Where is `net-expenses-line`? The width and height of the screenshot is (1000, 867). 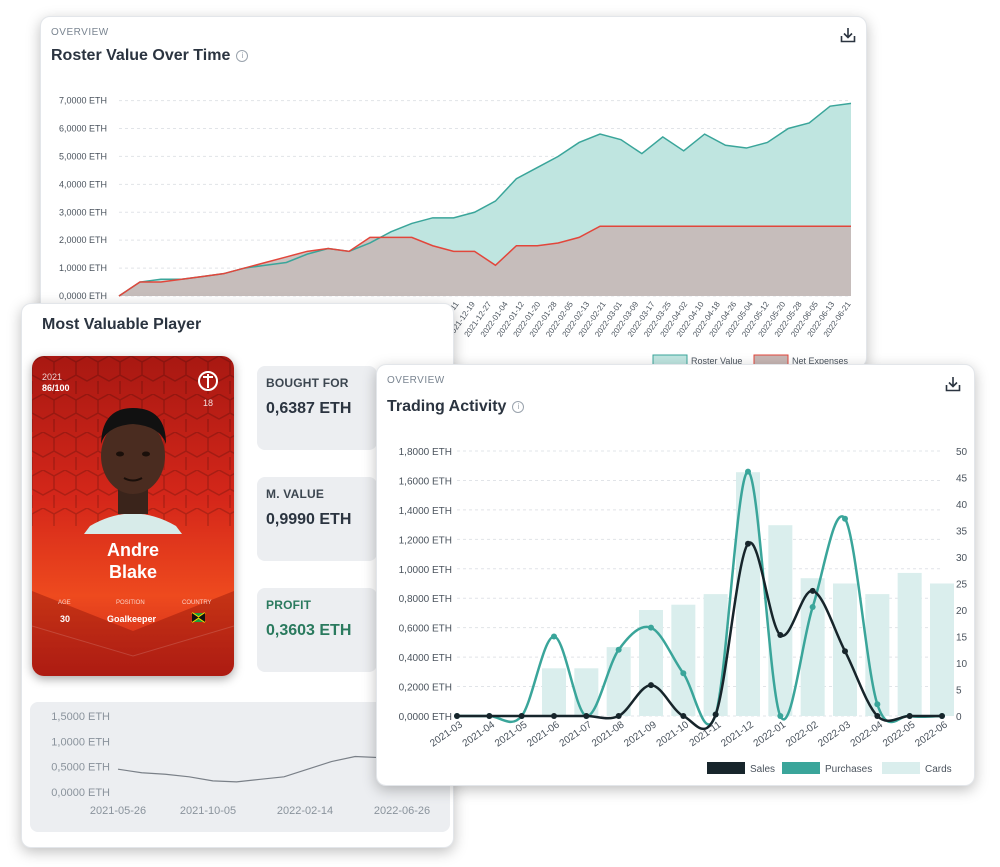 net-expenses-line is located at coordinates (484, 261).